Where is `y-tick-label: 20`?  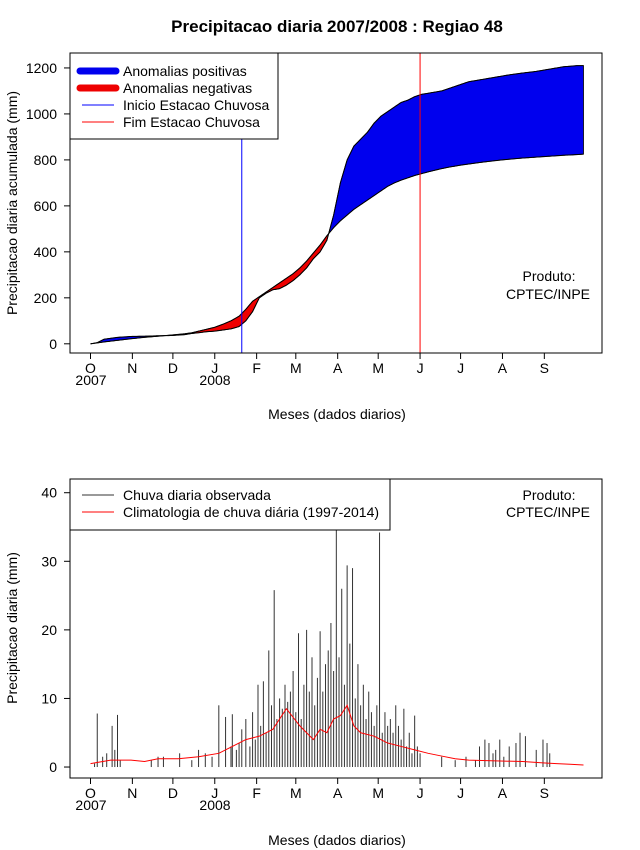
y-tick-label: 20 is located at coordinates (49, 630).